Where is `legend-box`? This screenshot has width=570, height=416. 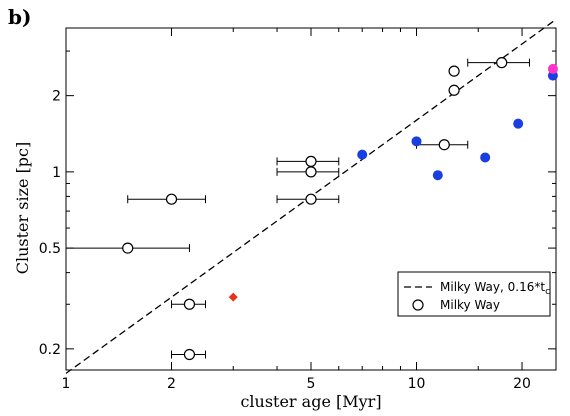
legend-box is located at coordinates (474, 294).